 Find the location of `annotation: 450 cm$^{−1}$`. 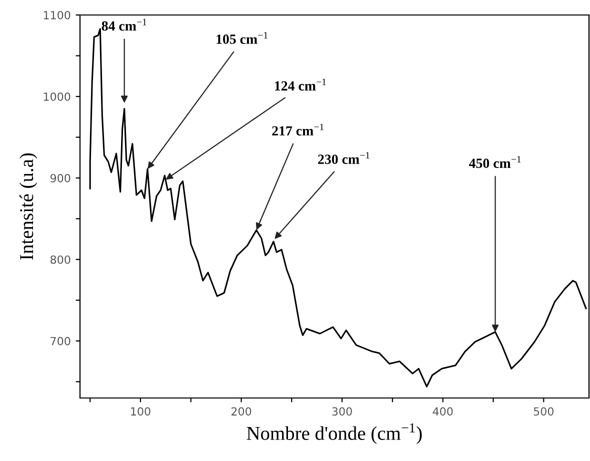

annotation: 450 cm$^{−1}$ is located at coordinates (494, 162).